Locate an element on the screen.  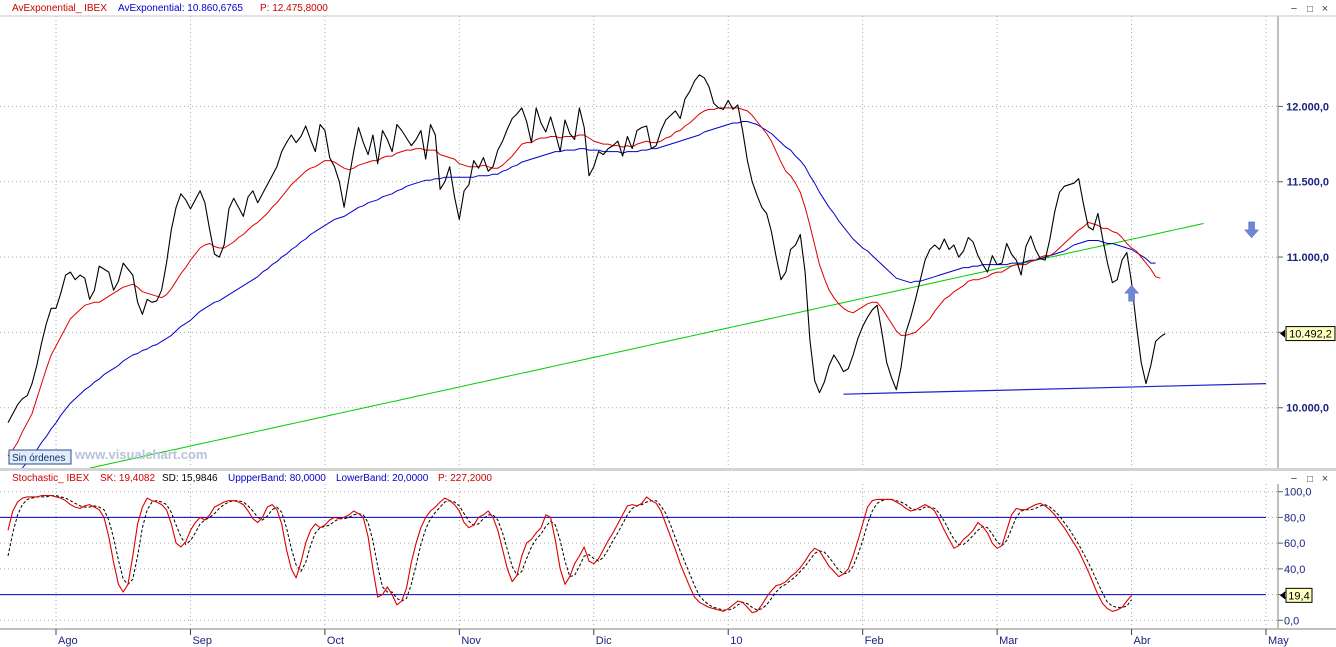
price-study-name: AvExponential_ IBEX is located at coordinates (59, 8).